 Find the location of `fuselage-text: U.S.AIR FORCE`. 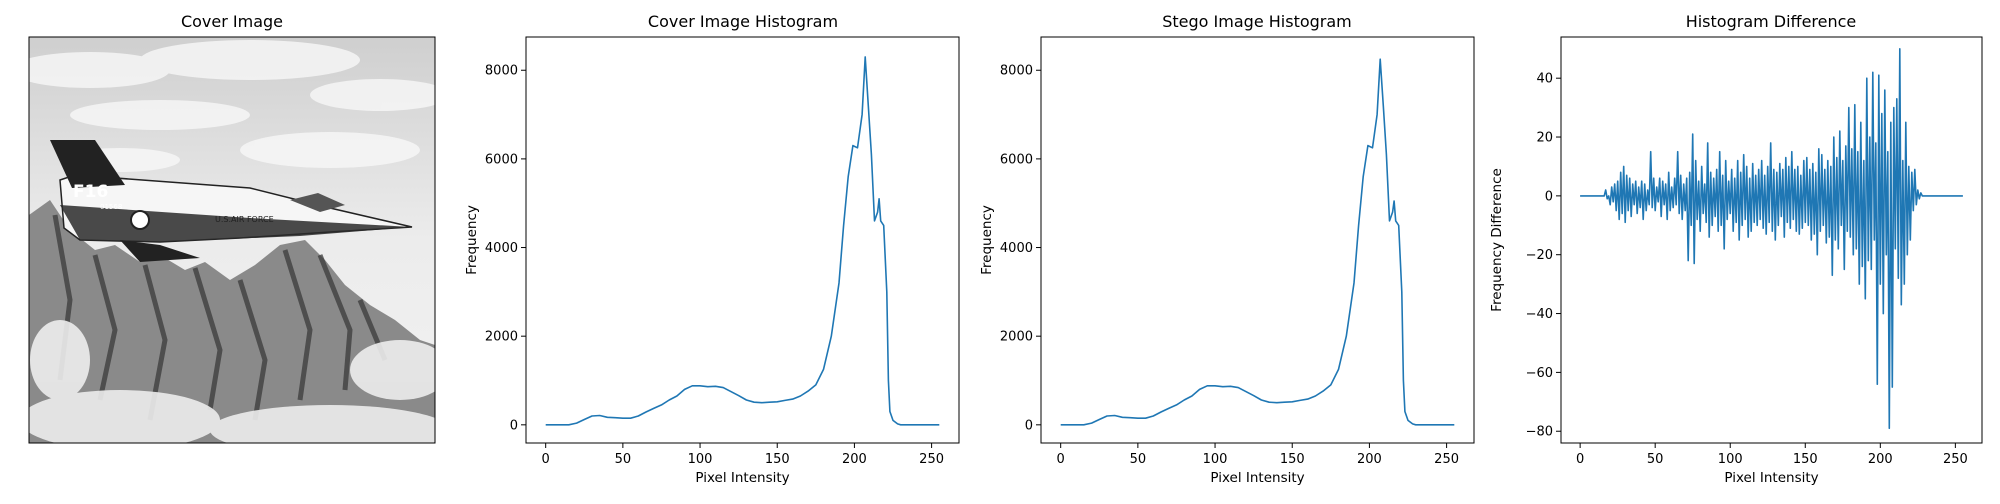

fuselage-text: U.S.AIR FORCE is located at coordinates (244, 219).